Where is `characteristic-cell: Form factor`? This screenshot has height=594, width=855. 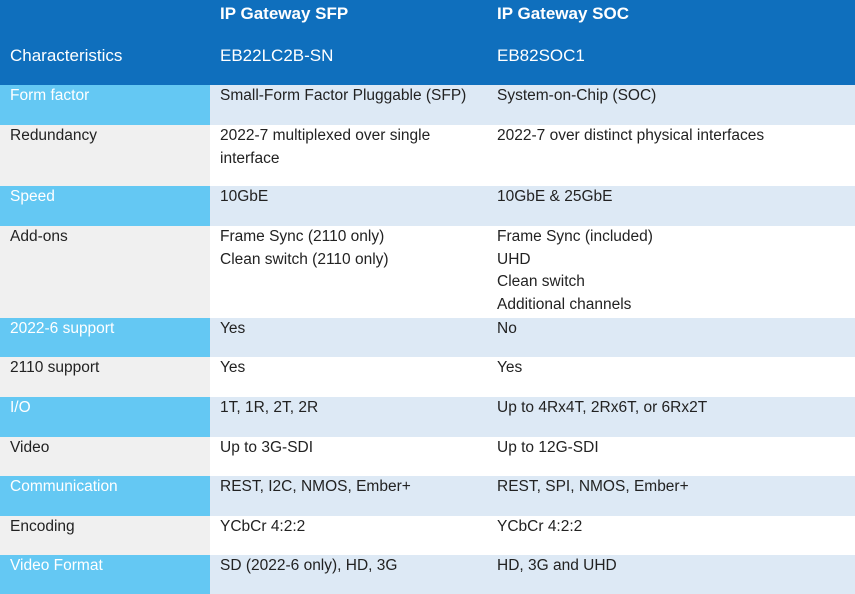
characteristic-cell: Form factor is located at coordinates (105, 105).